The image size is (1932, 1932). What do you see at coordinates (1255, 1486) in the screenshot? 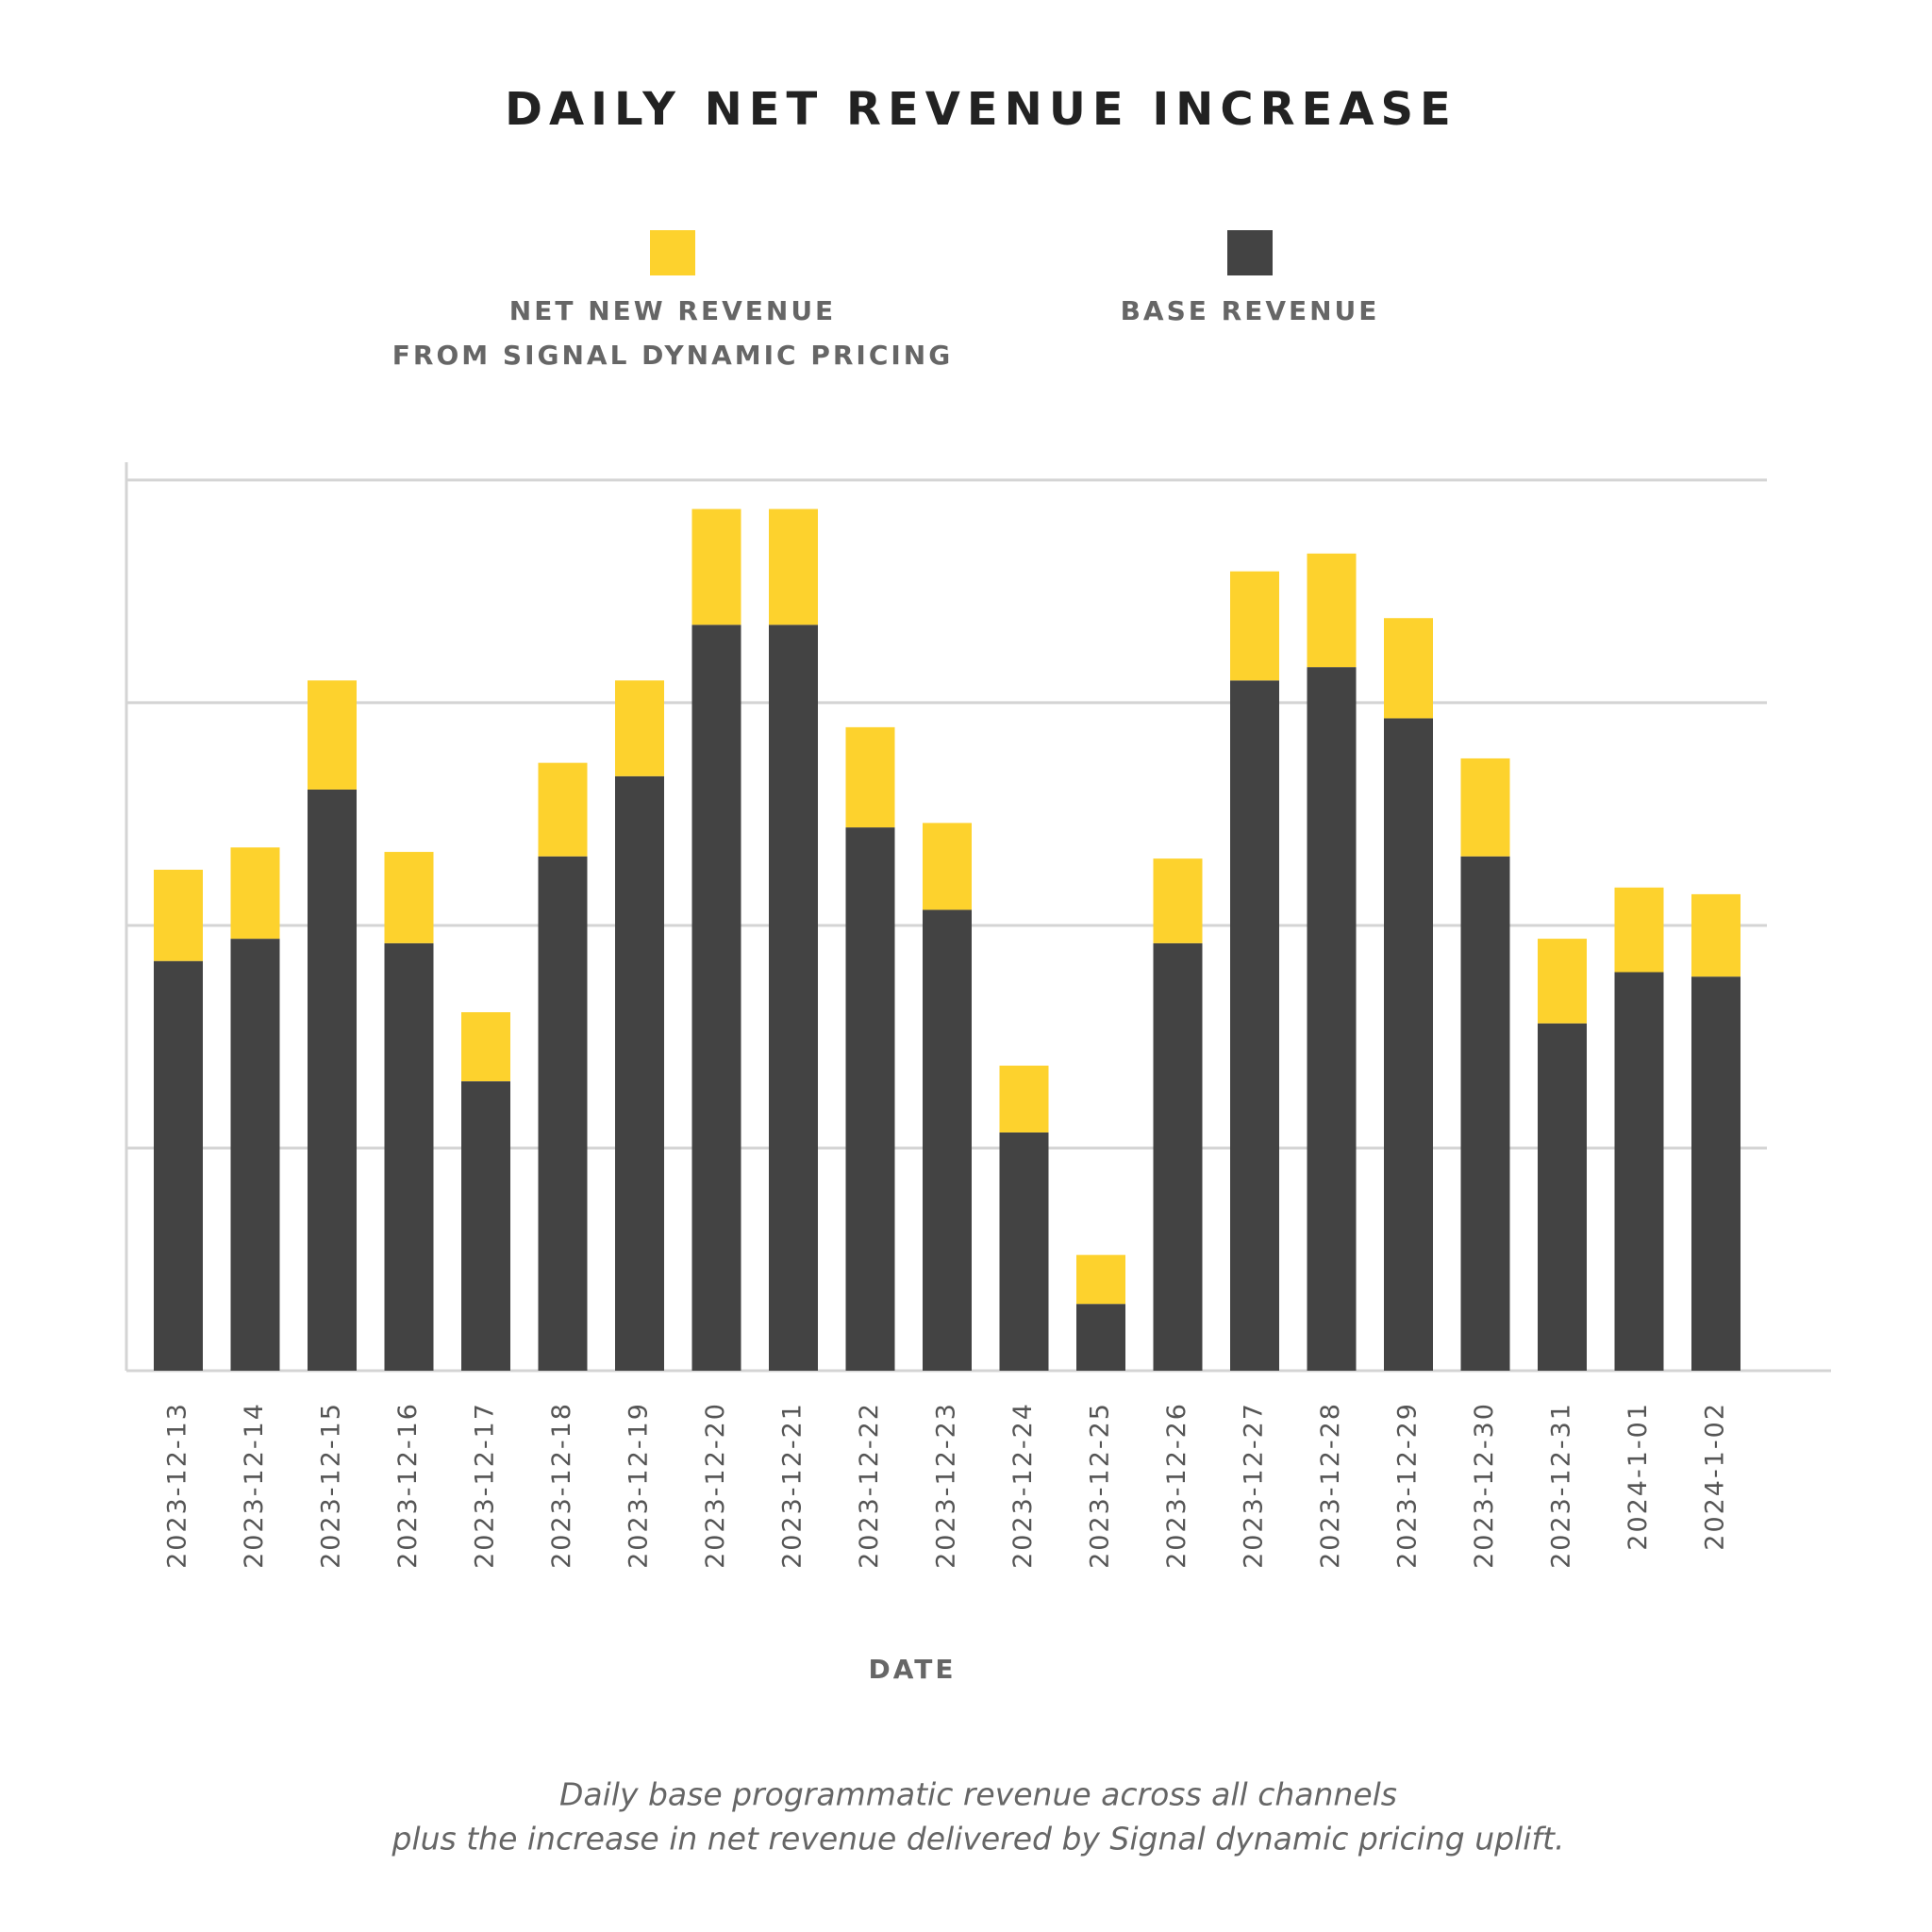
I see `x-tick-label: 2023-12-27` at bounding box center [1255, 1486].